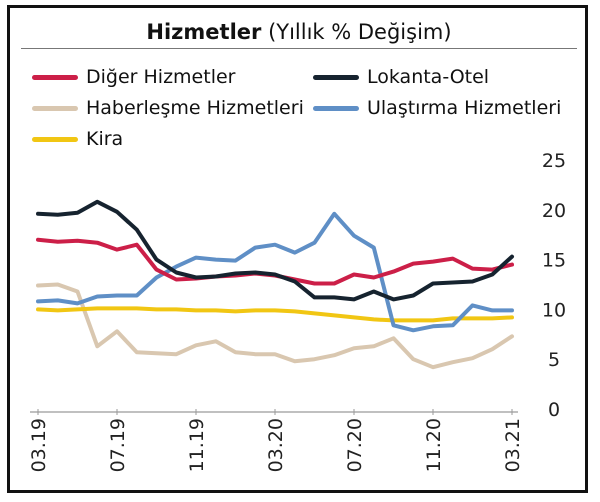  I want to click on legend-item-haberlesme-hizmetleri: Haberleşme Hizmetleri, so click(168, 108).